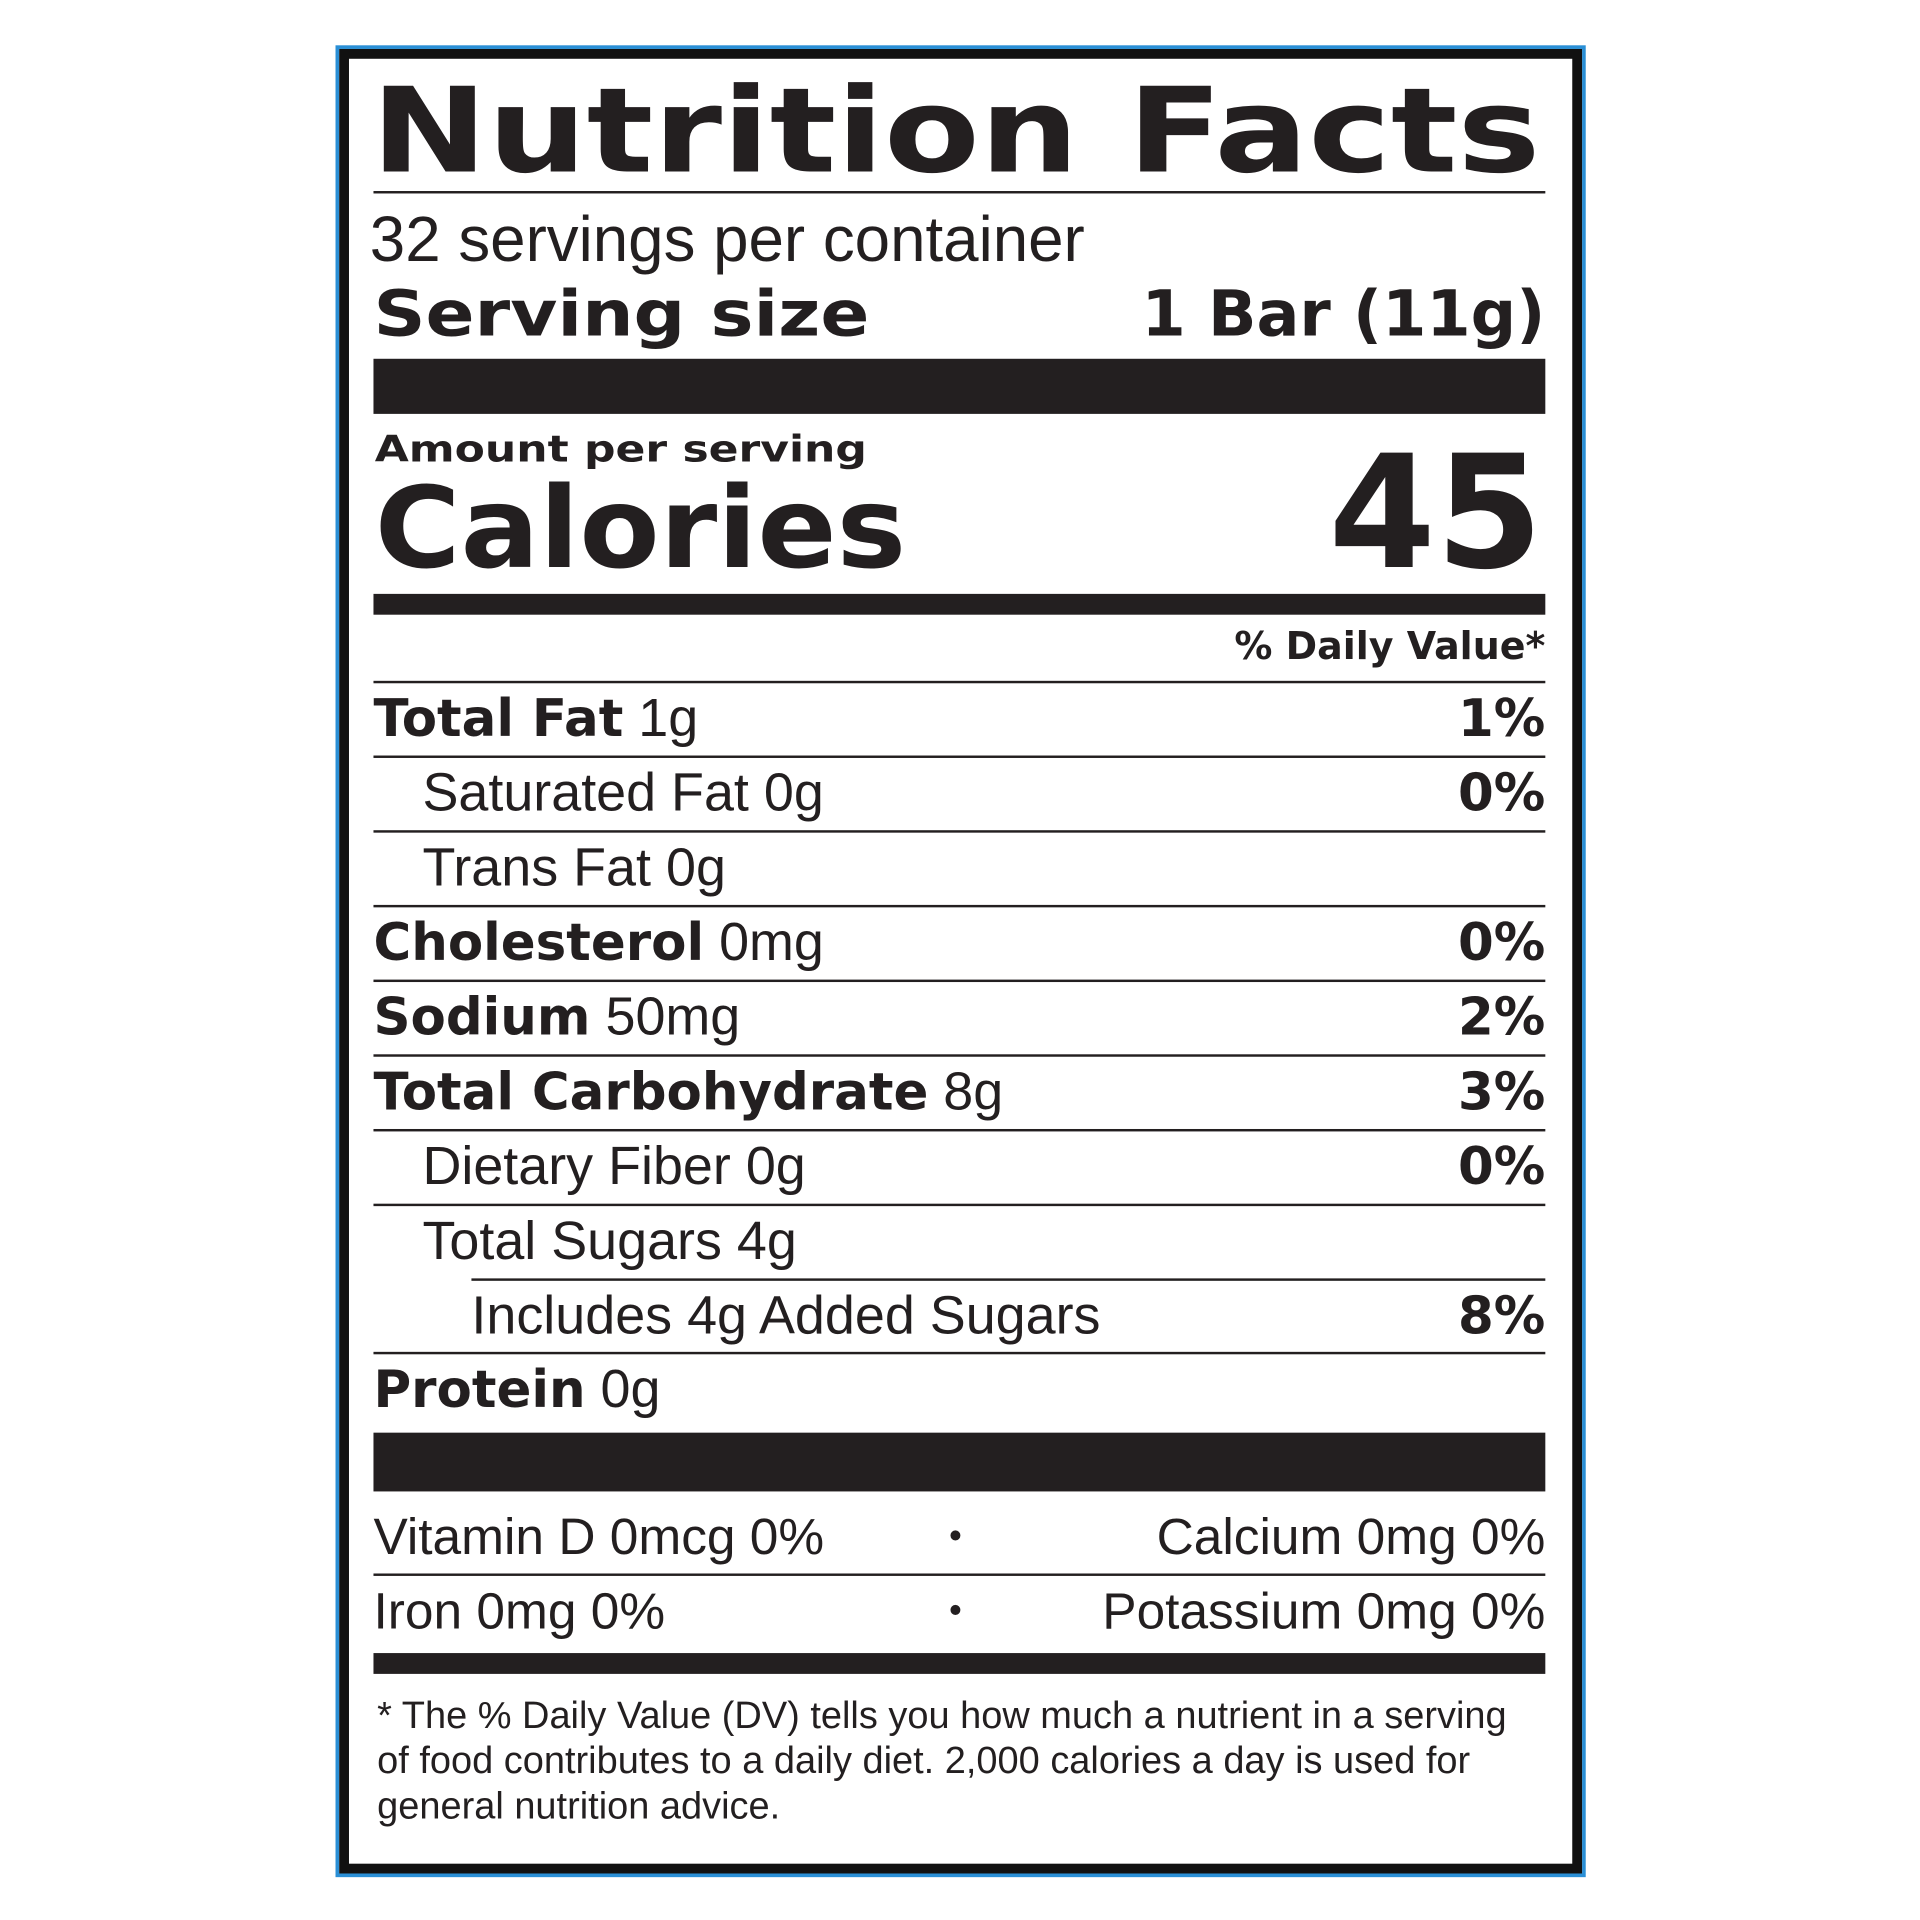 This screenshot has width=1920, height=1920. Describe the element at coordinates (482, 1016) in the screenshot. I see `nutrient-name: Sodium` at that location.